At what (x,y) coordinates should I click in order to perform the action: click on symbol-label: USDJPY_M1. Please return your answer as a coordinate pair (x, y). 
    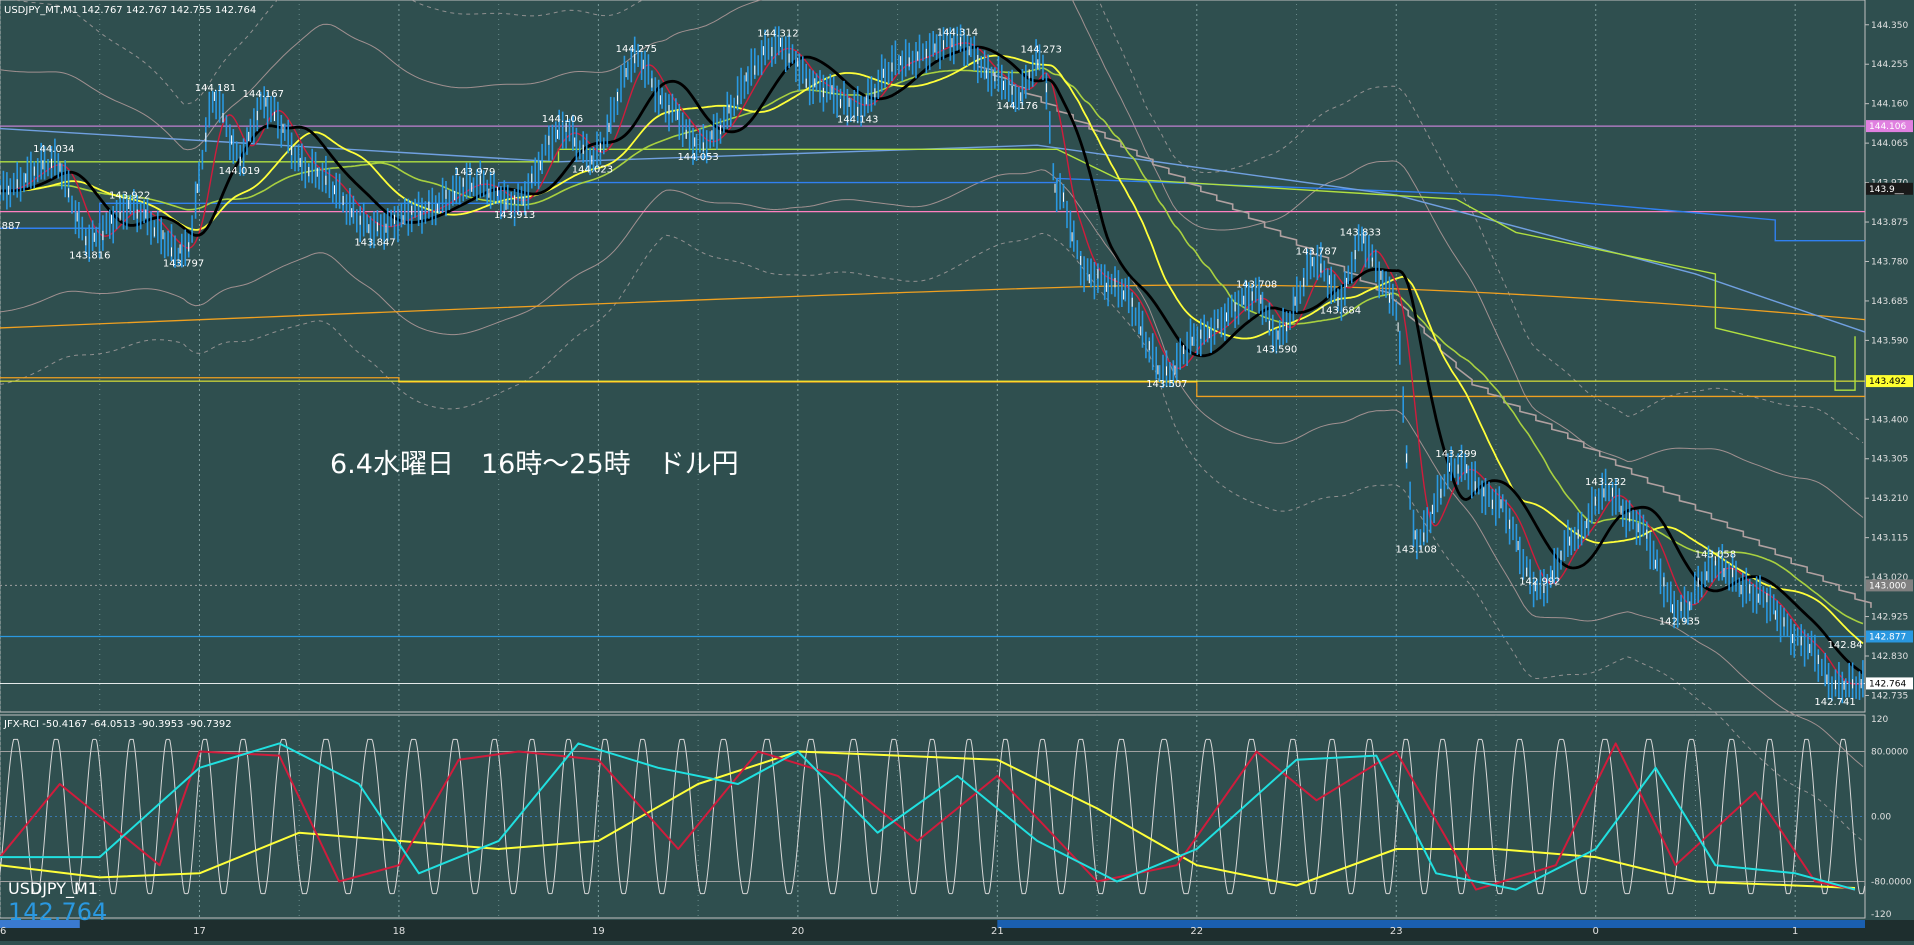
    Looking at the image, I should click on (53, 889).